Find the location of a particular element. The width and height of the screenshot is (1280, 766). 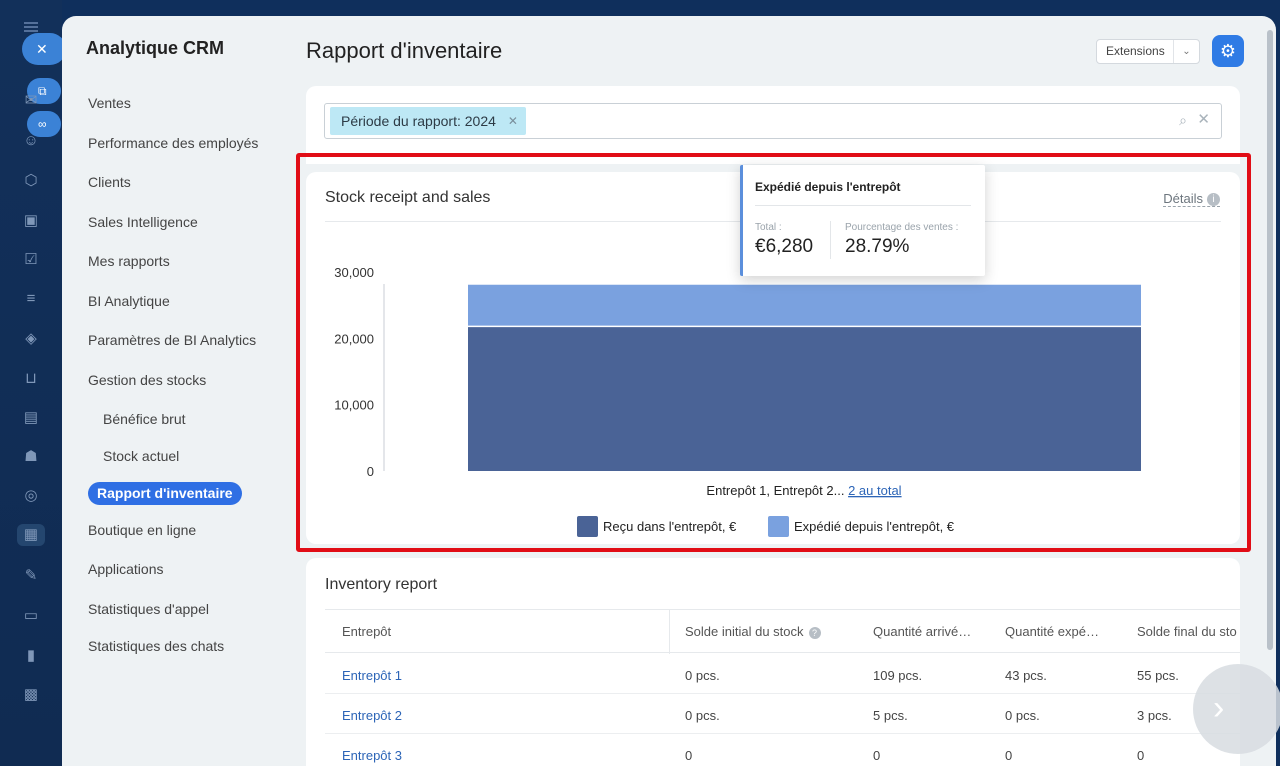

bar-chart-icon: ▮ is located at coordinates (31, 655).